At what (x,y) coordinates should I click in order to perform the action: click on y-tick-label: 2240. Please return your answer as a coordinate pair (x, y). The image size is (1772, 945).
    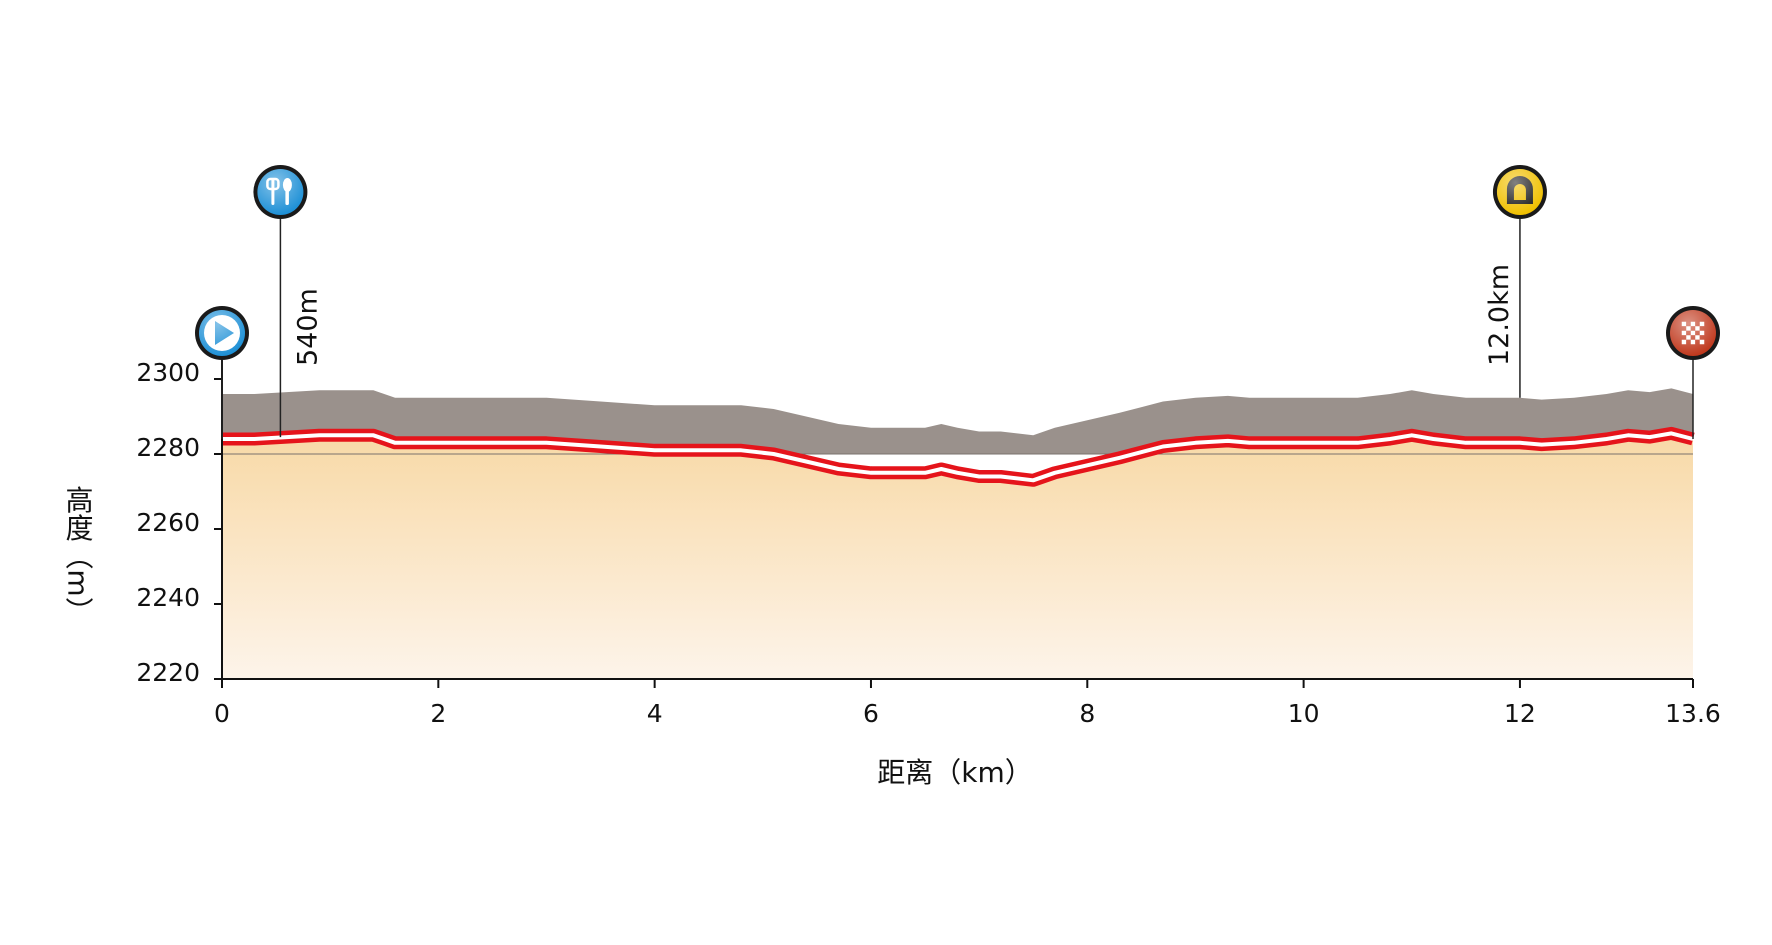
    Looking at the image, I should click on (168, 597).